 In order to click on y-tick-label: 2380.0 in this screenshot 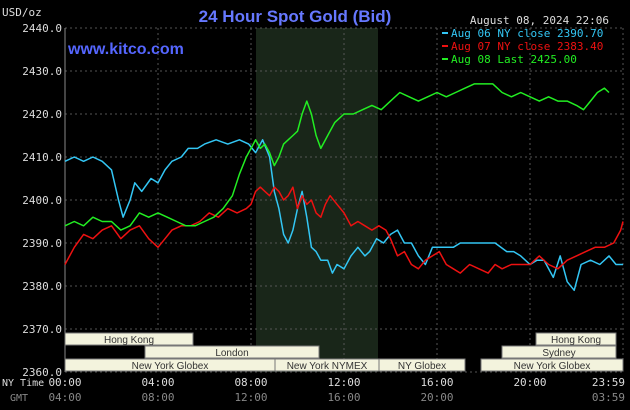, I will do `click(42, 286)`.